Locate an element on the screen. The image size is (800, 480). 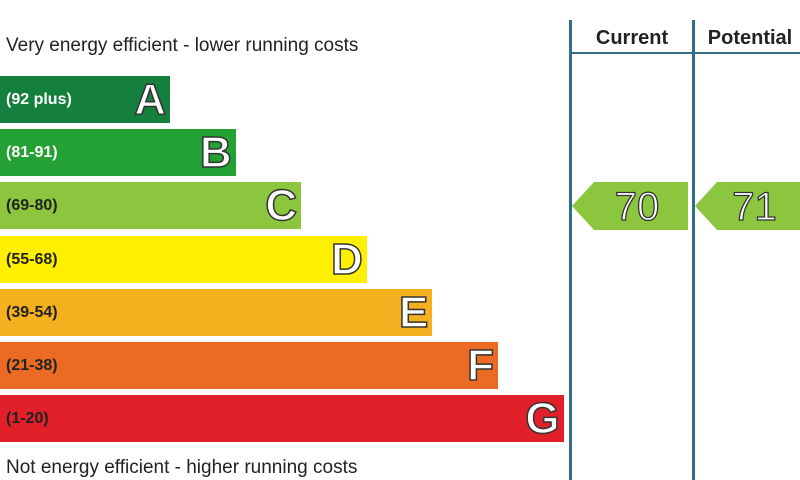
band-range-label: (1-20) is located at coordinates (27, 419).